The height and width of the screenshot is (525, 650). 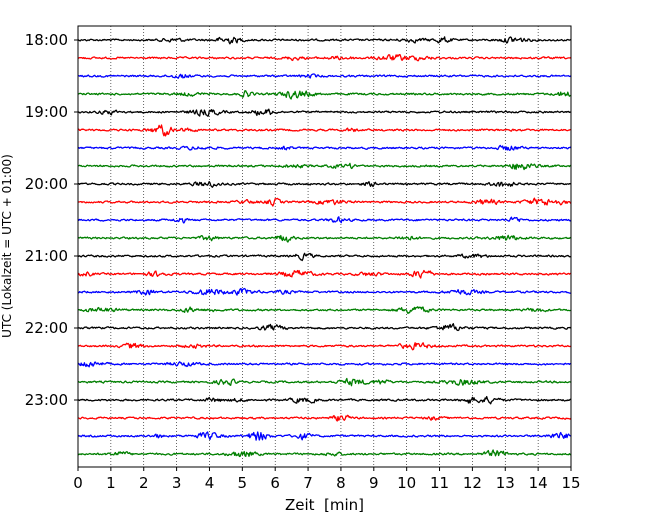 I want to click on y-tick-label: 18:00, so click(x=46, y=40).